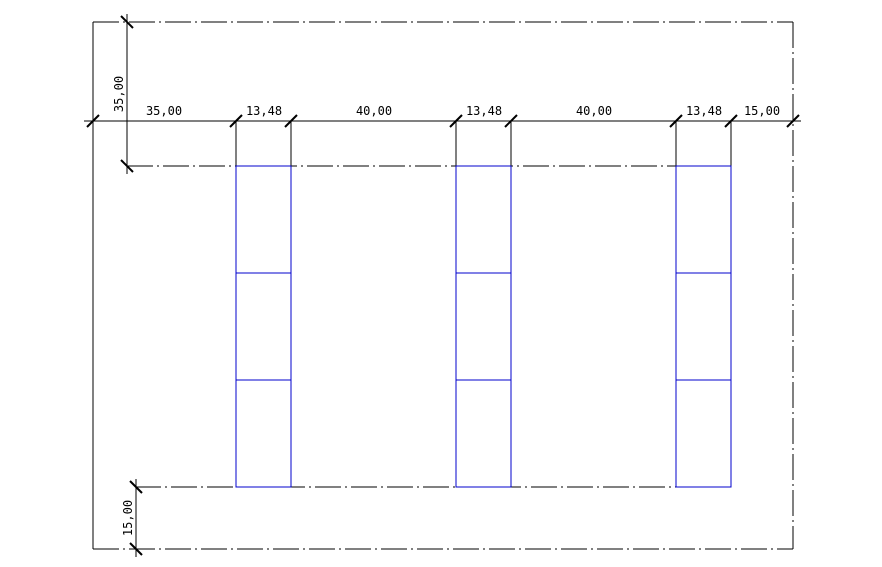 Image resolution: width=882 pixels, height=567 pixels. What do you see at coordinates (264, 111) in the screenshot?
I see `dim-pallet-1-label: 13,48` at bounding box center [264, 111].